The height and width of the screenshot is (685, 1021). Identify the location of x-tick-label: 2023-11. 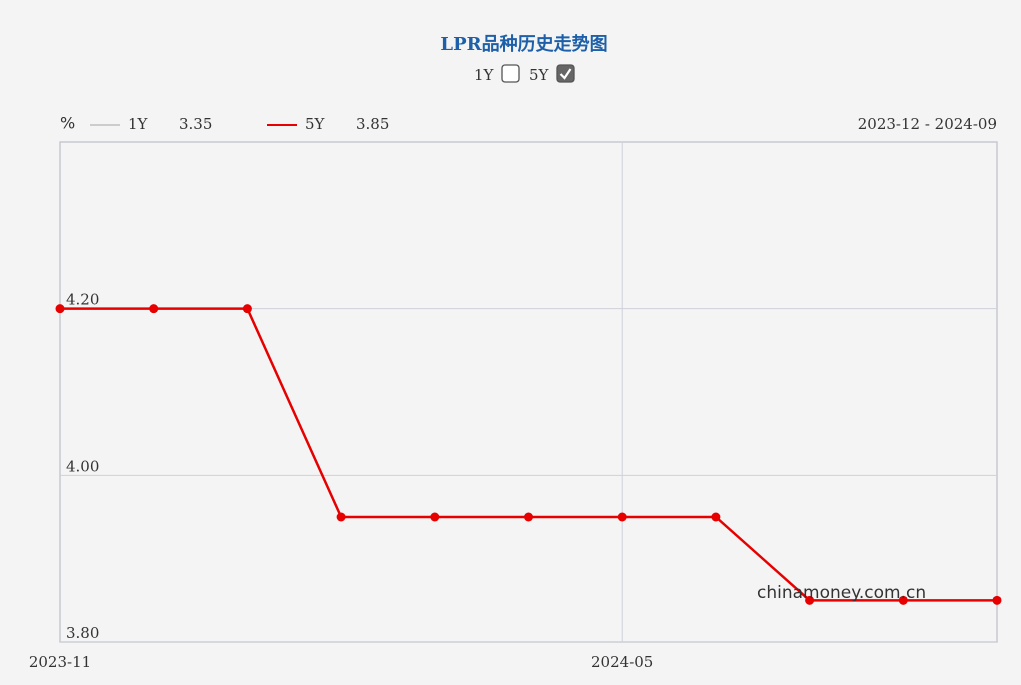
(60, 662).